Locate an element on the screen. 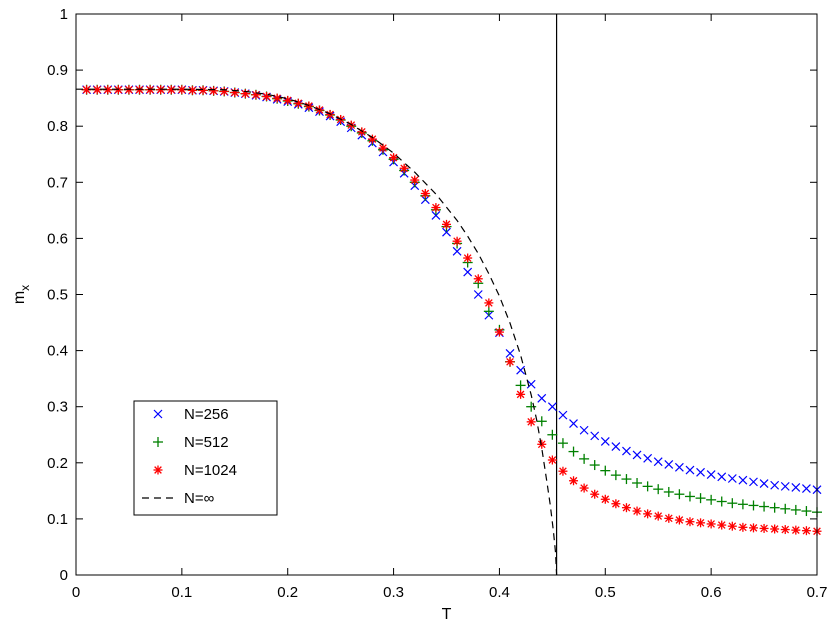 This screenshot has width=830, height=623. legend: N=256 N=512 N=1024 N=∞ is located at coordinates (205, 458).